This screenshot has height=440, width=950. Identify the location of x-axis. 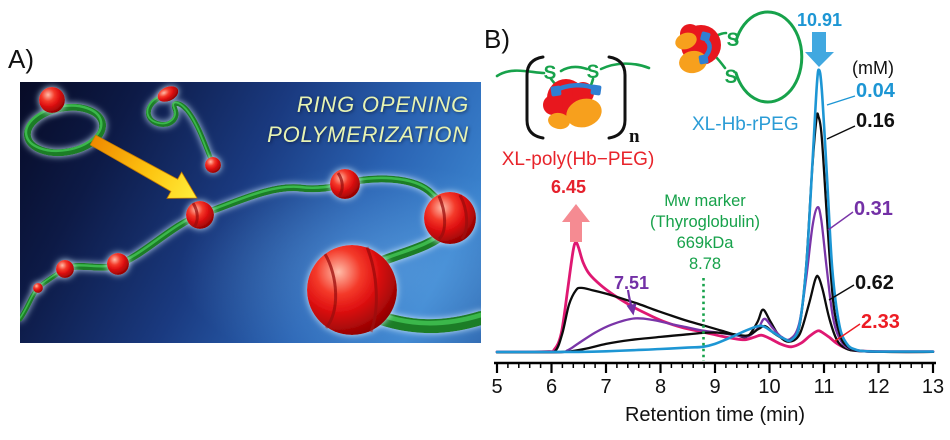
(715, 367).